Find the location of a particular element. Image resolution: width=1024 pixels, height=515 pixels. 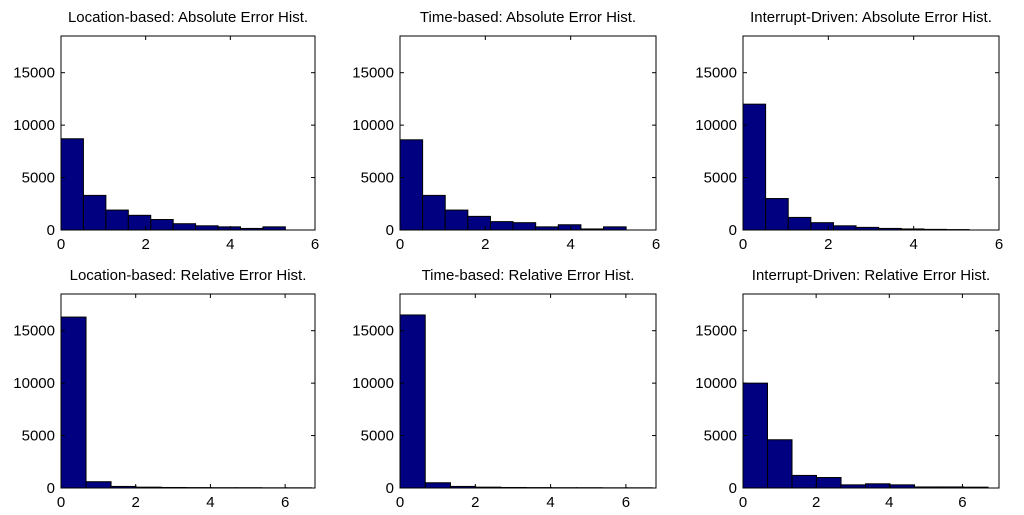

panel-title: Time-based: Absolute Error Hist. is located at coordinates (528, 17).